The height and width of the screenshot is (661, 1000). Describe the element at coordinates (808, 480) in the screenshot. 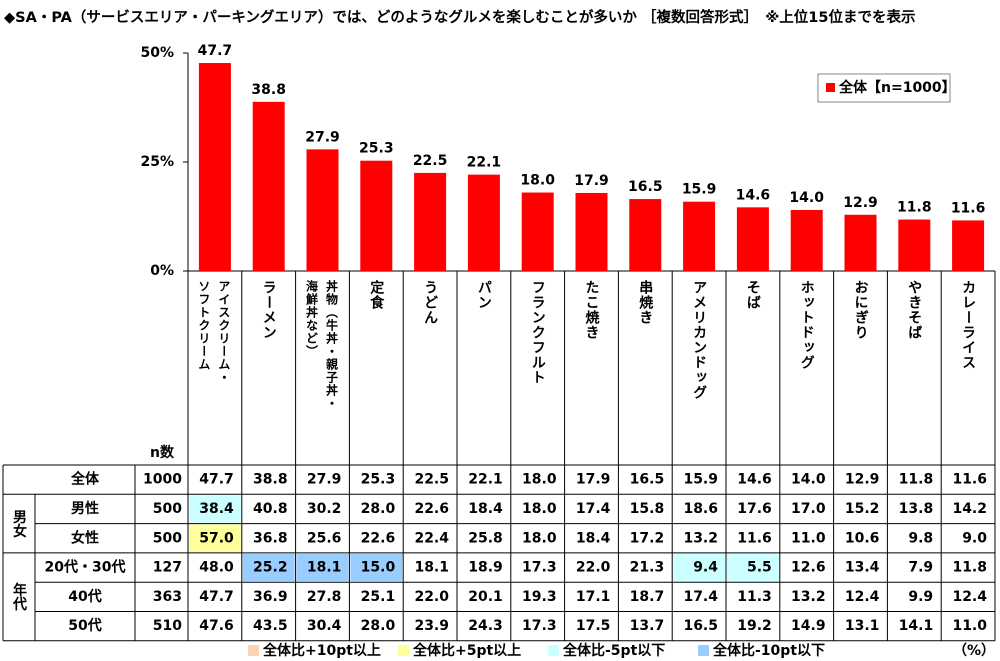

I see `cell-value: 14.0` at that location.